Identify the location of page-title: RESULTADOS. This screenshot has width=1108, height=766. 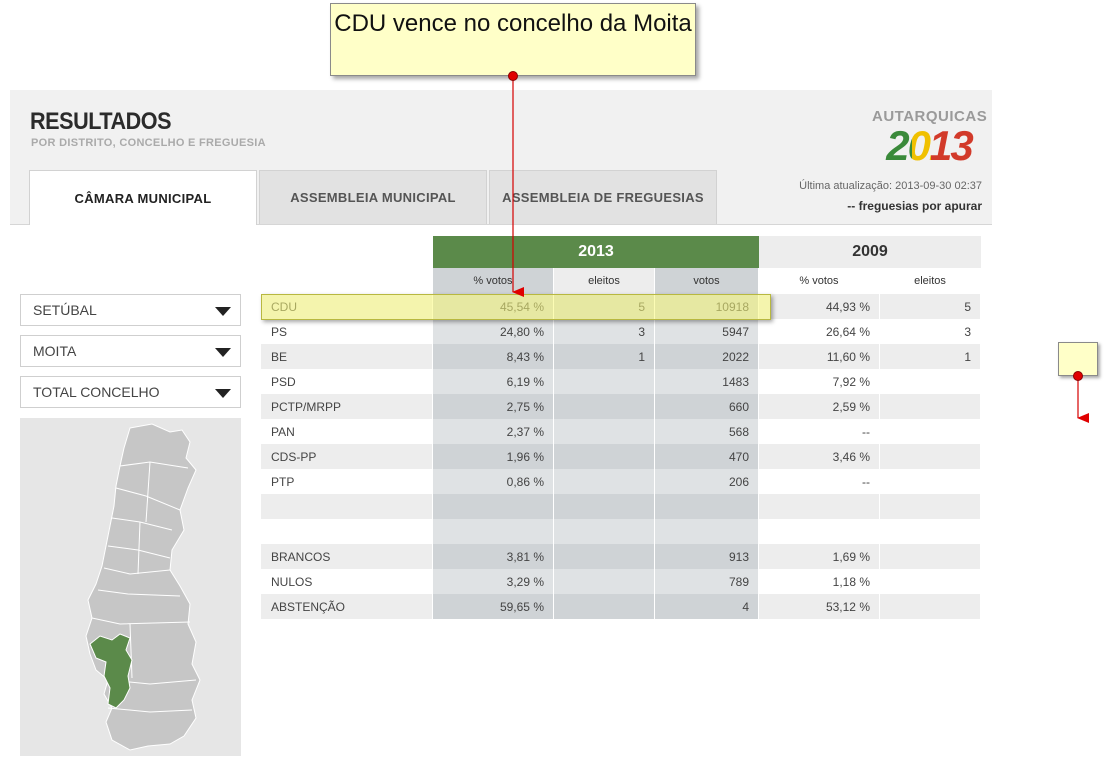
(101, 121).